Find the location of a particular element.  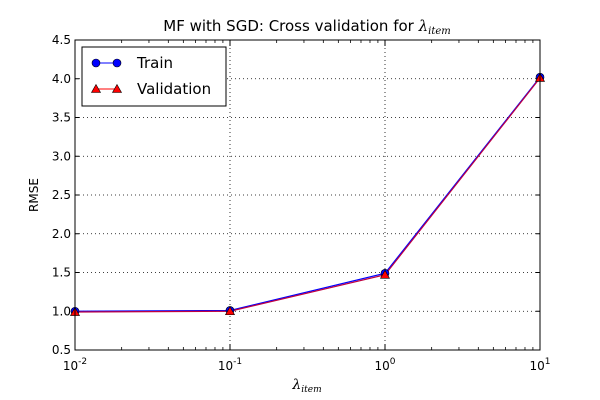

x-tick-label: 10⁻¹ is located at coordinates (230, 365).